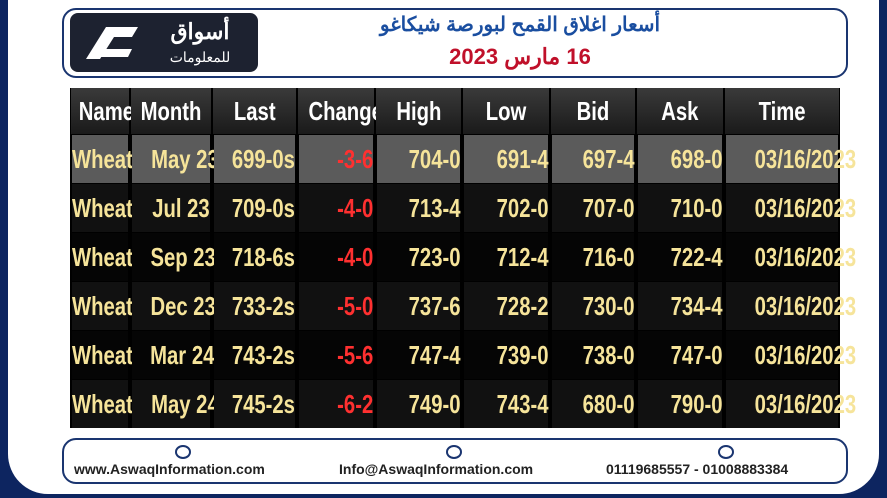 The image size is (887, 498). Describe the element at coordinates (696, 159) in the screenshot. I see `table-cell-text: 698-0` at that location.